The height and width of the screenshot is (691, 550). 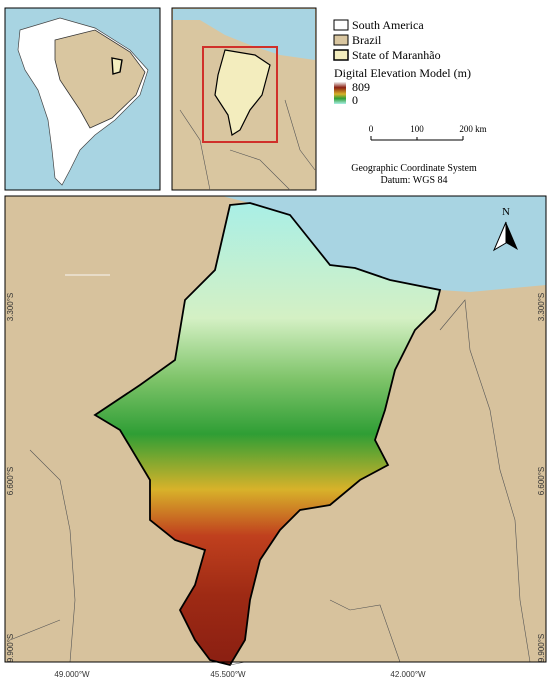 What do you see at coordinates (417, 129) in the screenshot?
I see `scale-label: 100` at bounding box center [417, 129].